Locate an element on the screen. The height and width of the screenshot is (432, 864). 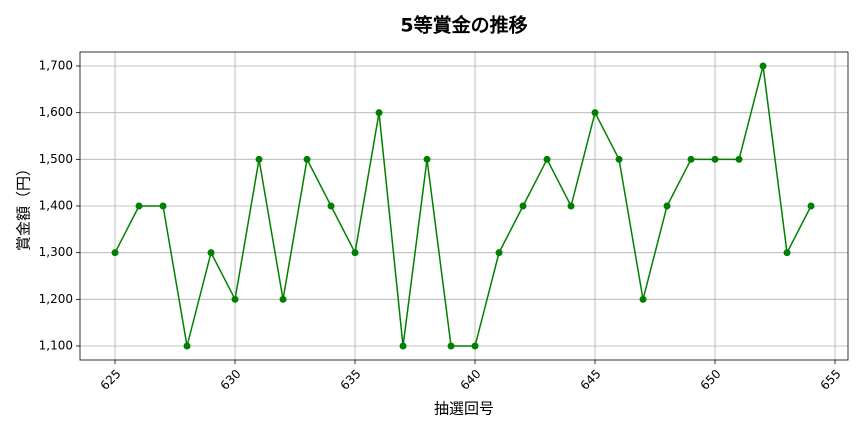
y-tick-label: 1,500 is located at coordinates (56, 159).